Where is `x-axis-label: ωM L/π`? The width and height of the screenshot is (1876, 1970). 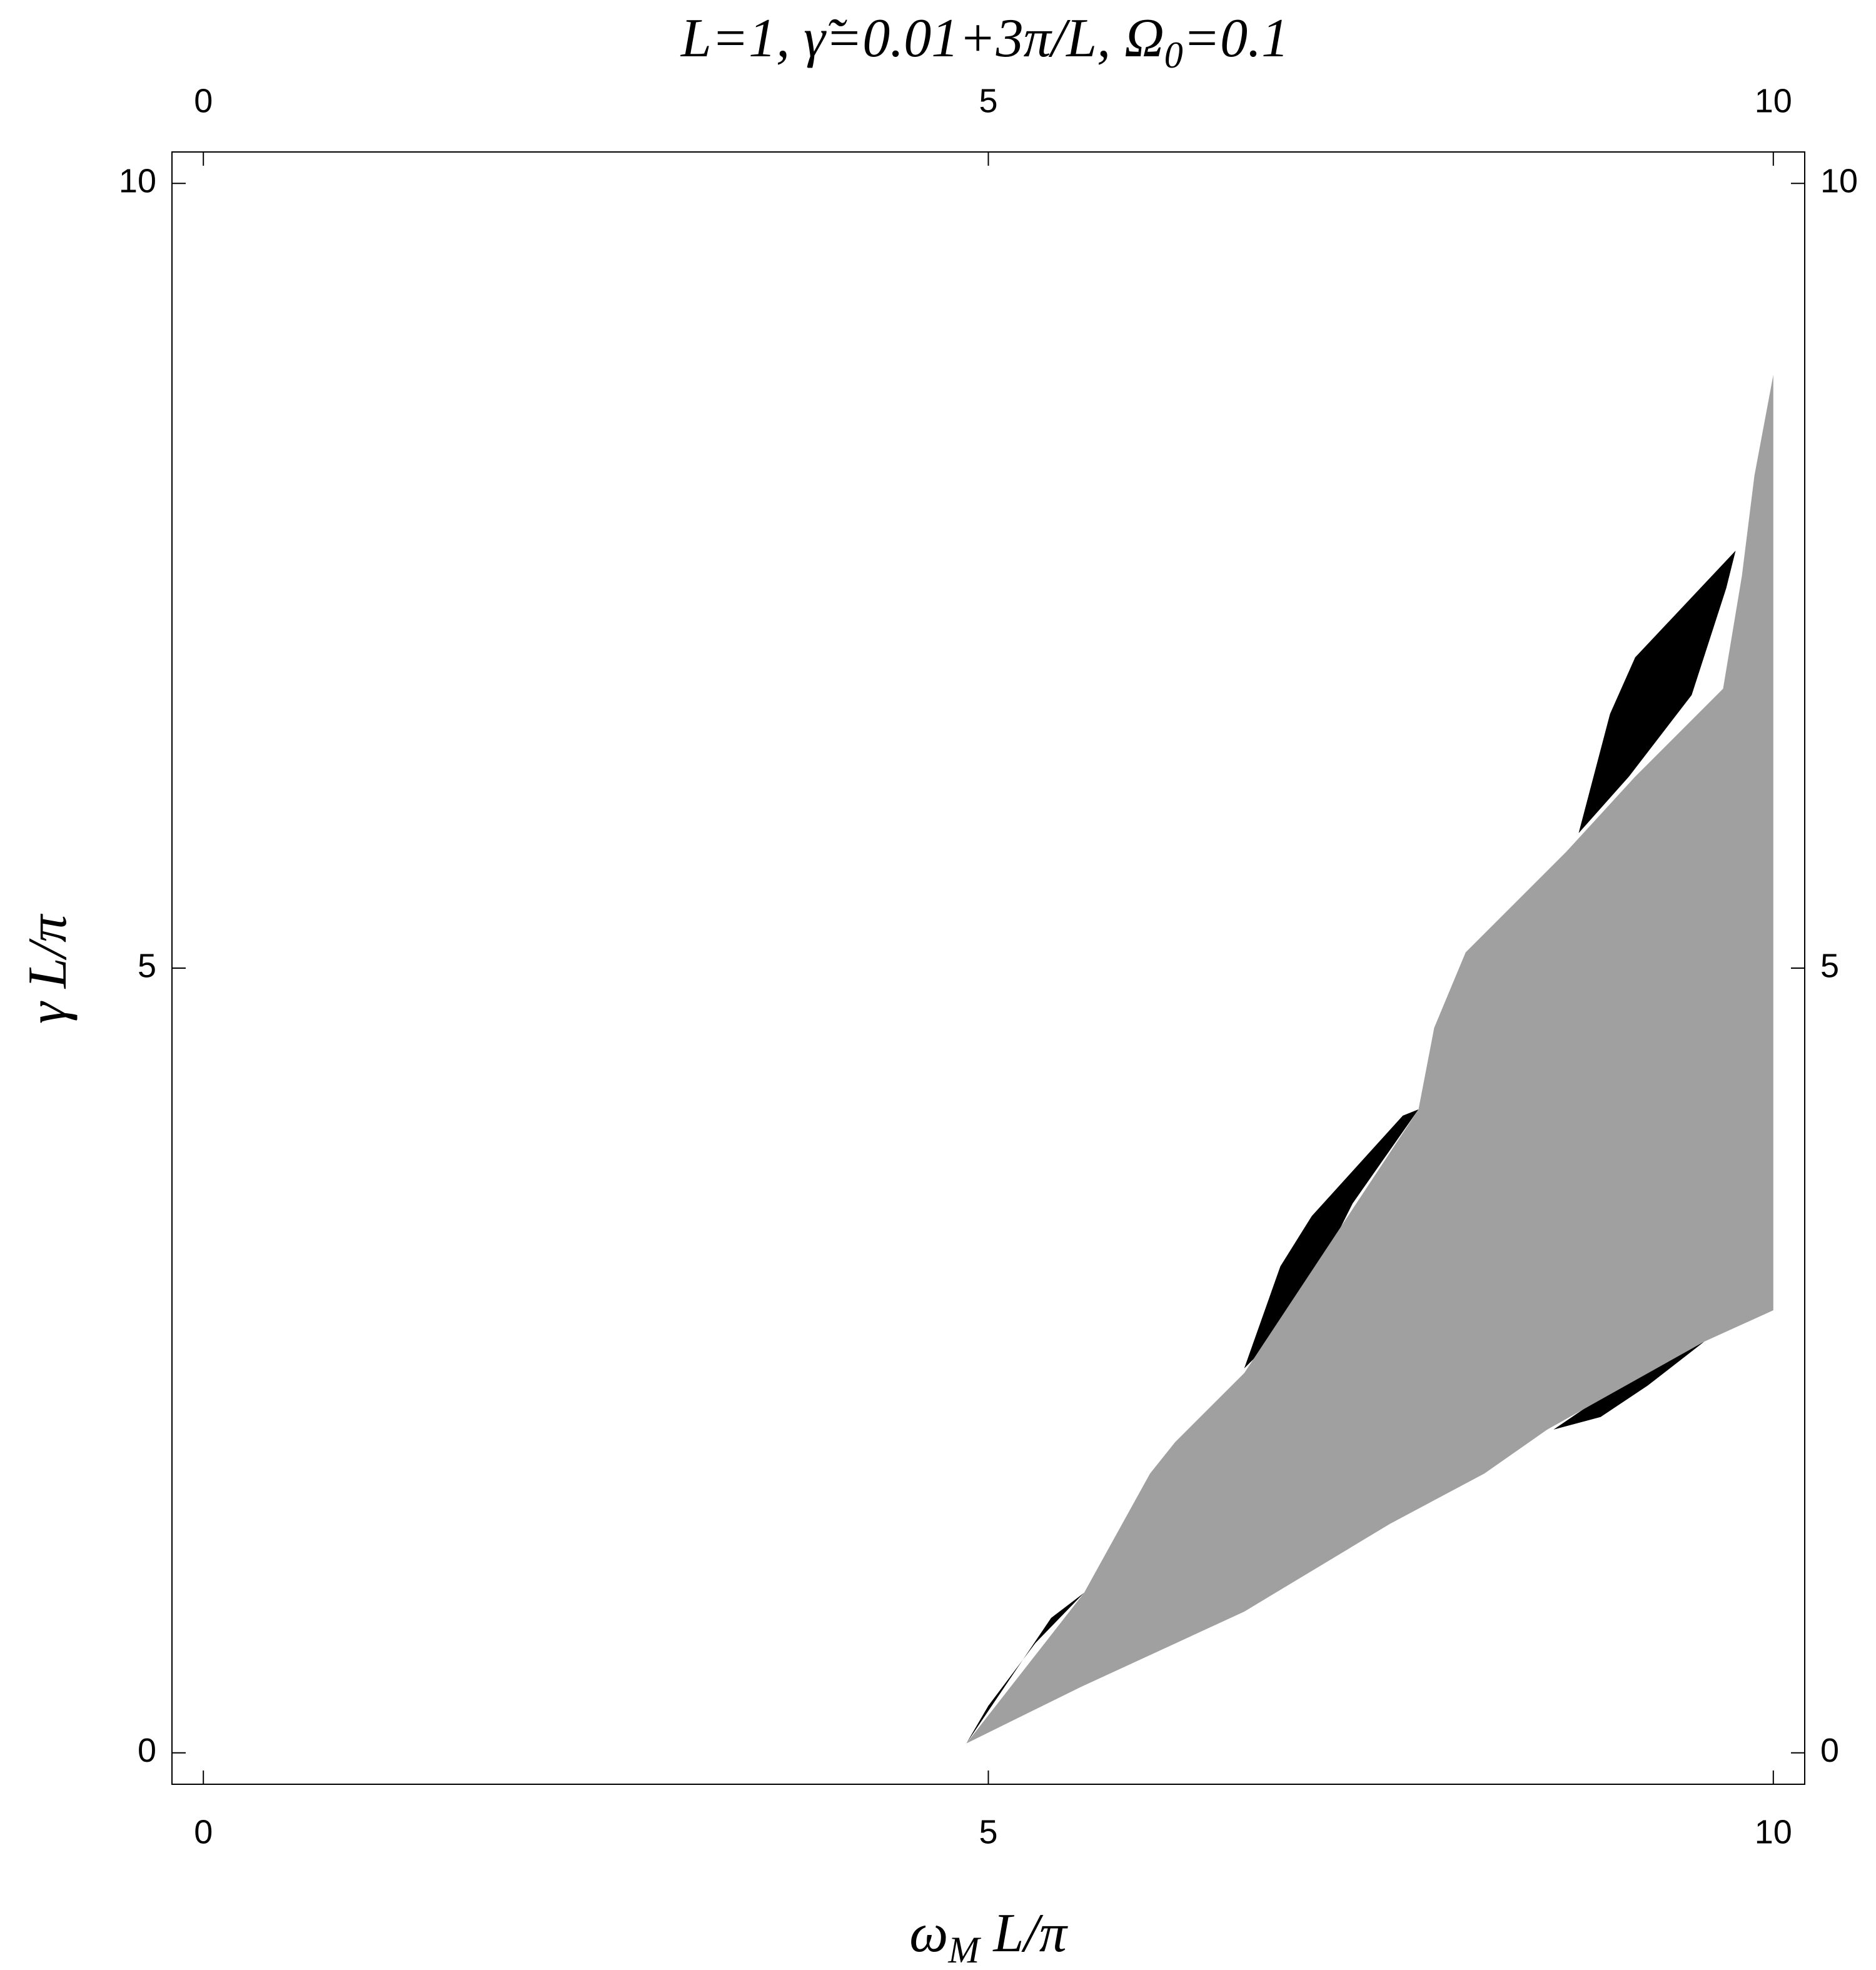 x-axis-label: ωM L/π is located at coordinates (989, 1936).